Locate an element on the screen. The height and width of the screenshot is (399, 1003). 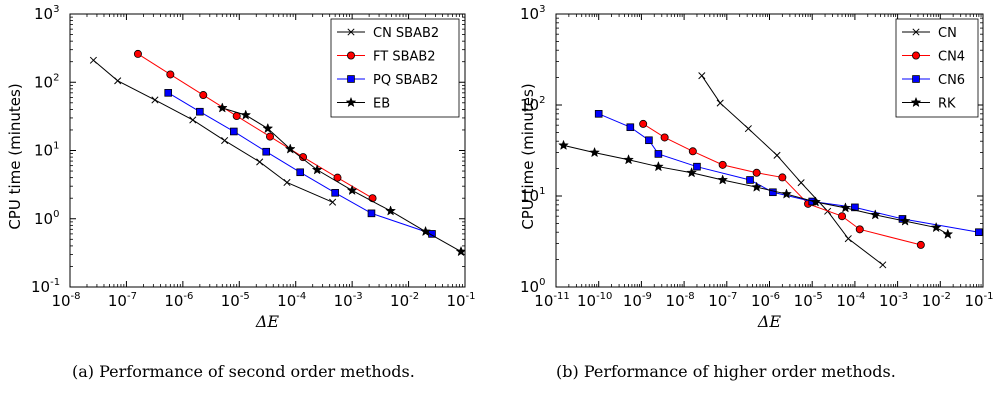
series-cn4-point is located at coordinates (859, 229).